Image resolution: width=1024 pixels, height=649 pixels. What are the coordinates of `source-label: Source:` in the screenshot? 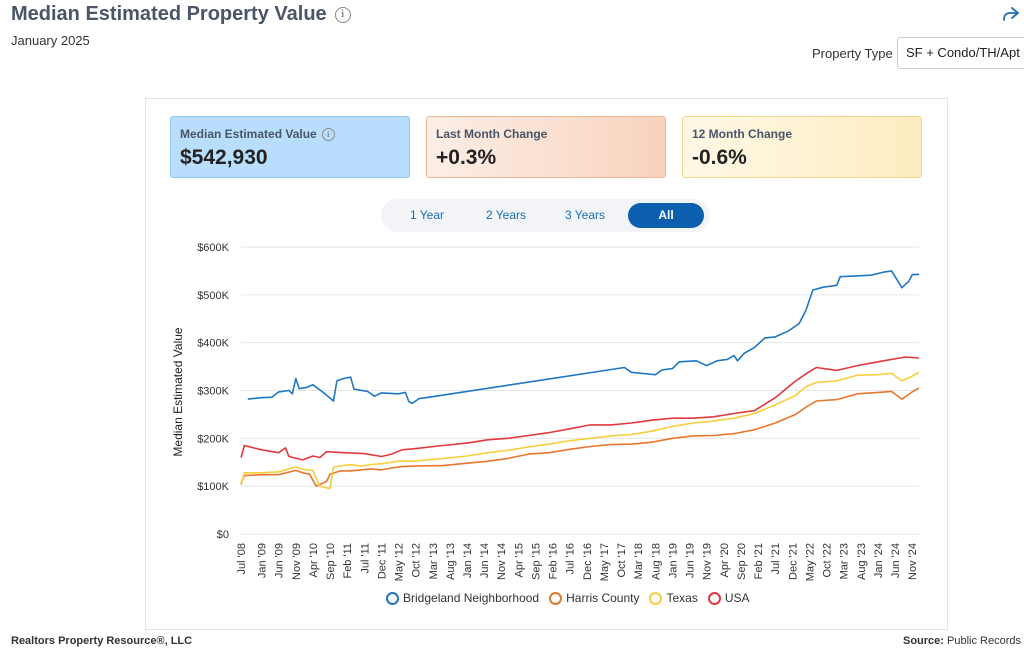 It's located at (923, 641).